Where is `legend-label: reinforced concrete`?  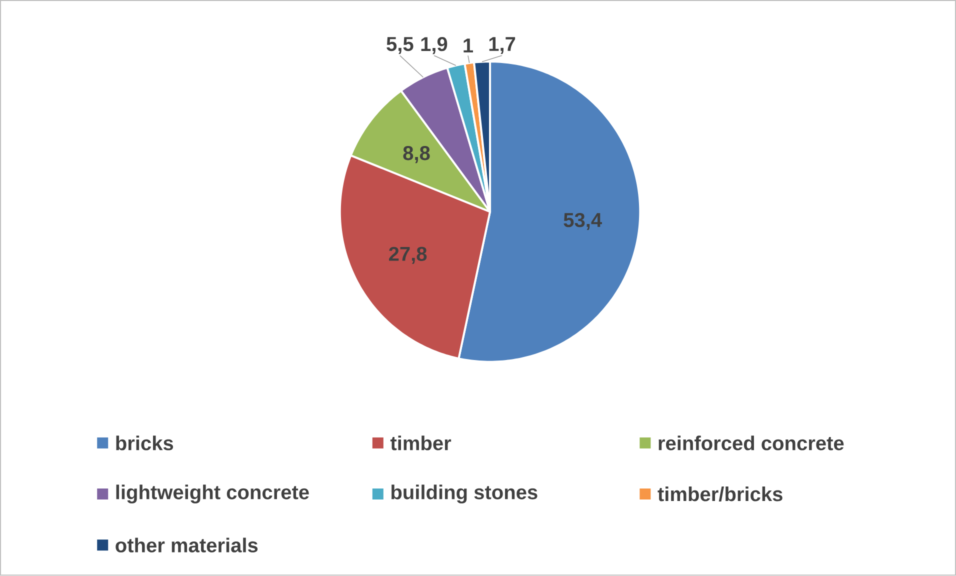
legend-label: reinforced concrete is located at coordinates (751, 443).